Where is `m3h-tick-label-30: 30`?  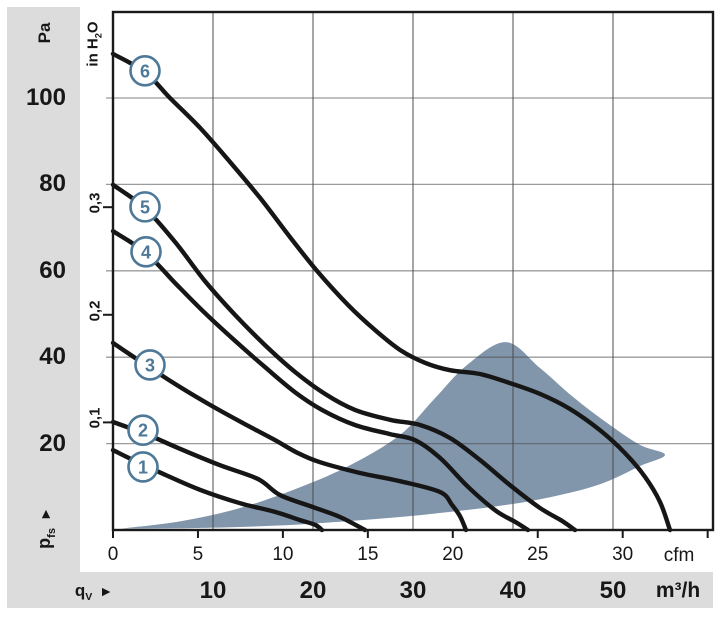 m3h-tick-label-30: 30 is located at coordinates (413, 590).